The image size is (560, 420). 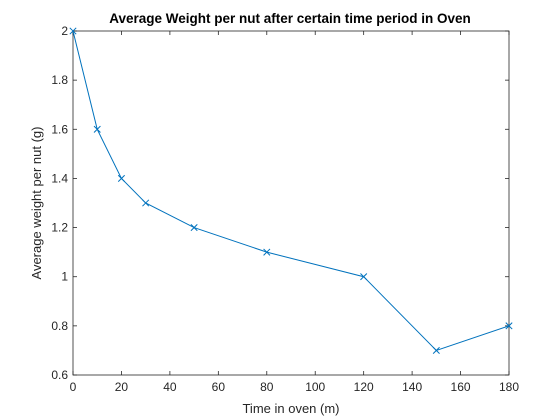 What do you see at coordinates (59, 326) in the screenshot?
I see `y-tick-label: 0.8` at bounding box center [59, 326].